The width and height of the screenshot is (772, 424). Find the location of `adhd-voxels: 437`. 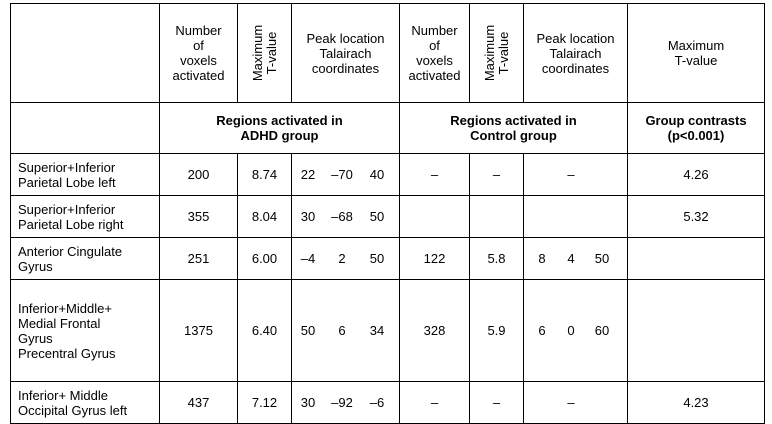

adhd-voxels: 437 is located at coordinates (198, 402).